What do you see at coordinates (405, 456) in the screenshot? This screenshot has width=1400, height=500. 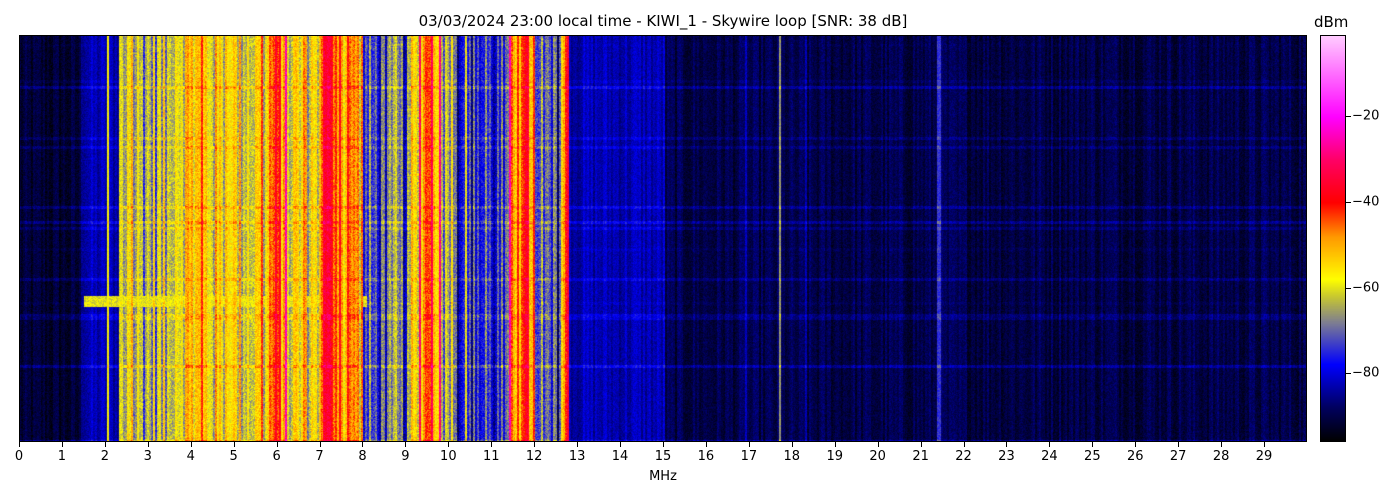 I see `x-tick-label: 9` at bounding box center [405, 456].